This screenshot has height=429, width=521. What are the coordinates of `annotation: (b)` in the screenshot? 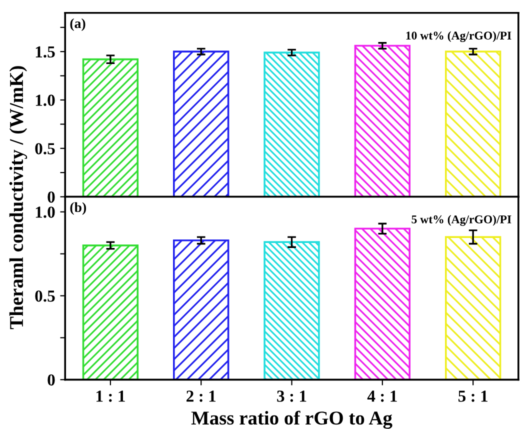 It's located at (78, 208).